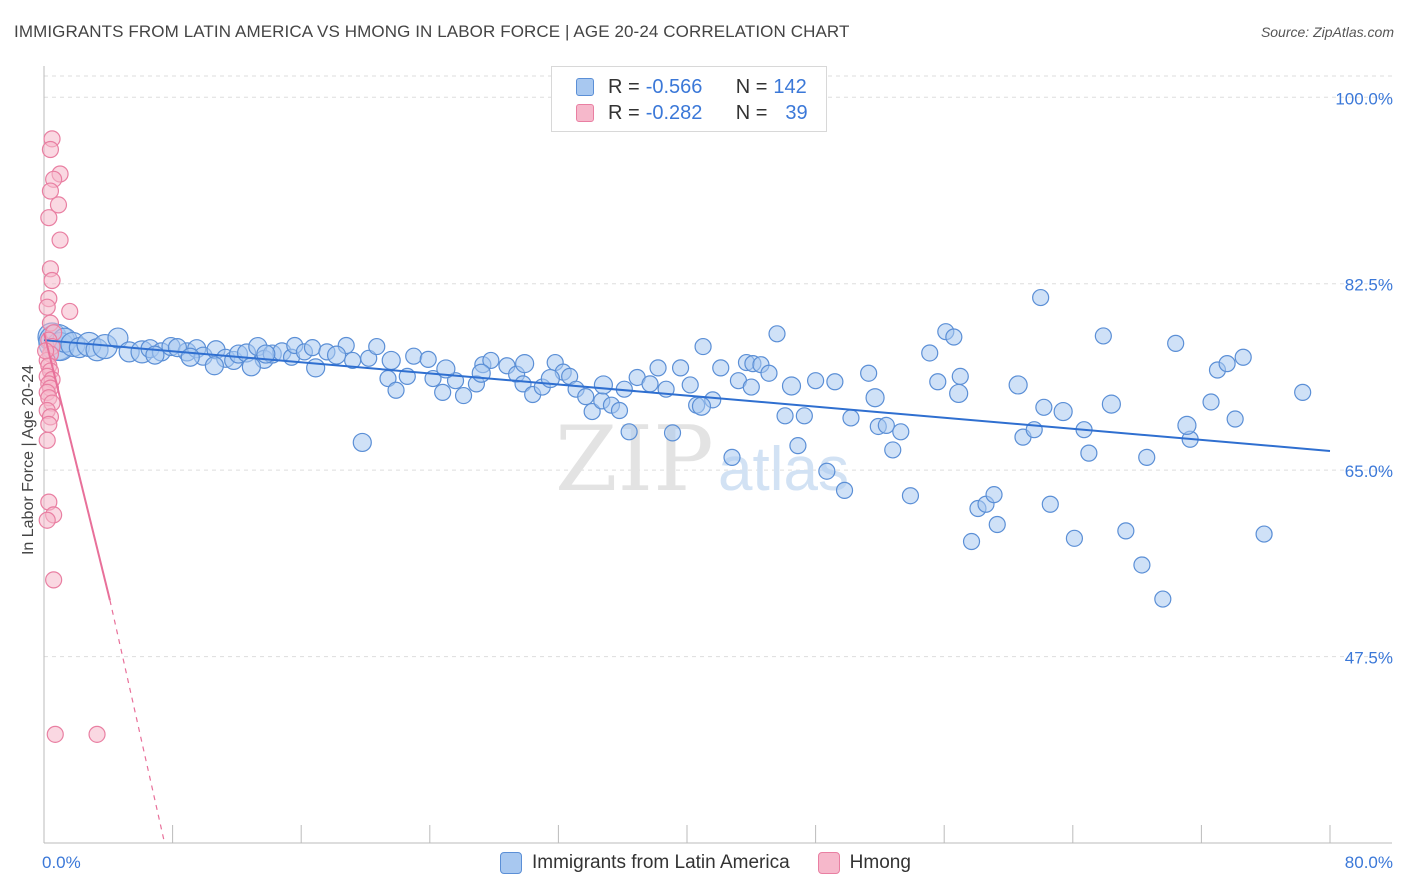  What do you see at coordinates (28, 460) in the screenshot?
I see `y-axis-title: In Labor Force | Age 20-24` at bounding box center [28, 460].